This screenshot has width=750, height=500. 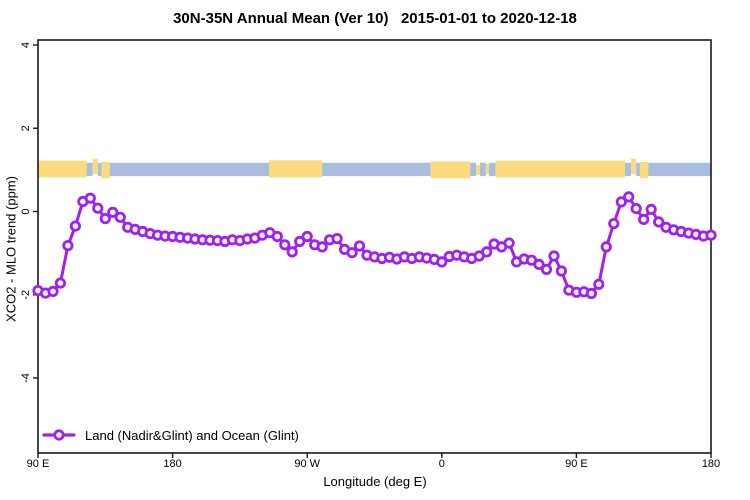 What do you see at coordinates (59, 435) in the screenshot?
I see `legend-marker-icon` at bounding box center [59, 435].